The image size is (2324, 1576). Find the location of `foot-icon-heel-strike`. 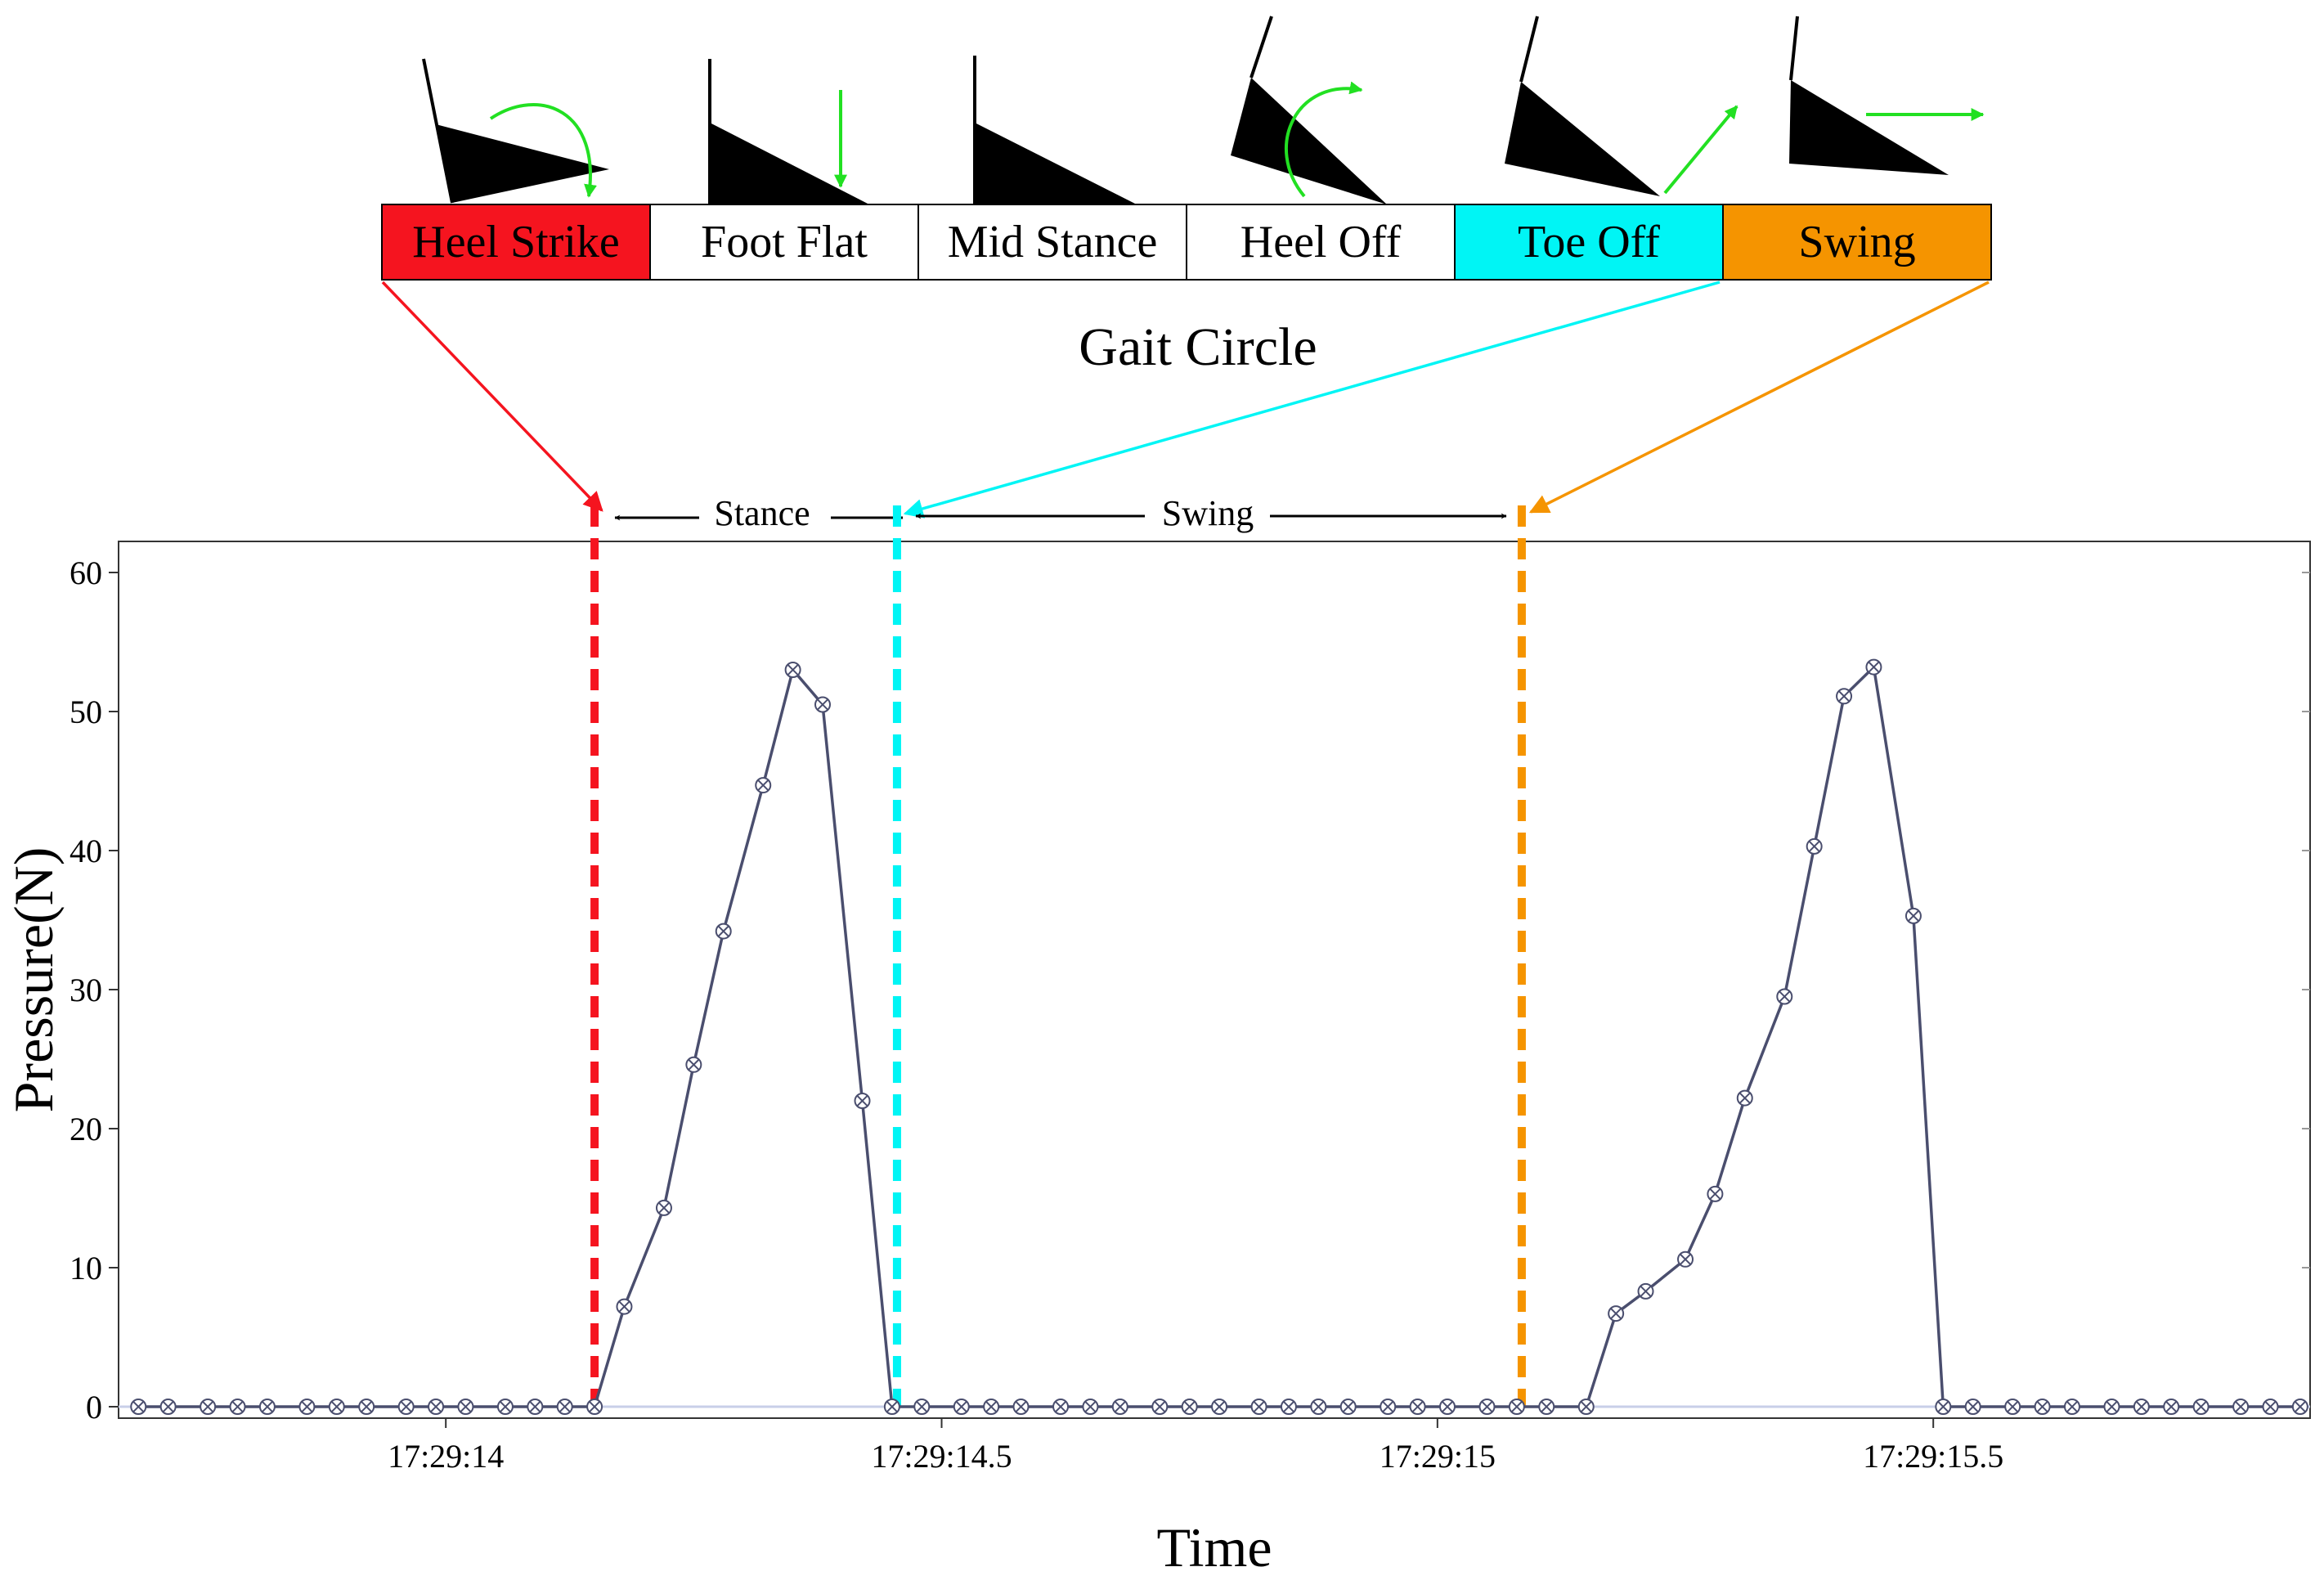

foot-icon-heel-strike is located at coordinates (515, 131).